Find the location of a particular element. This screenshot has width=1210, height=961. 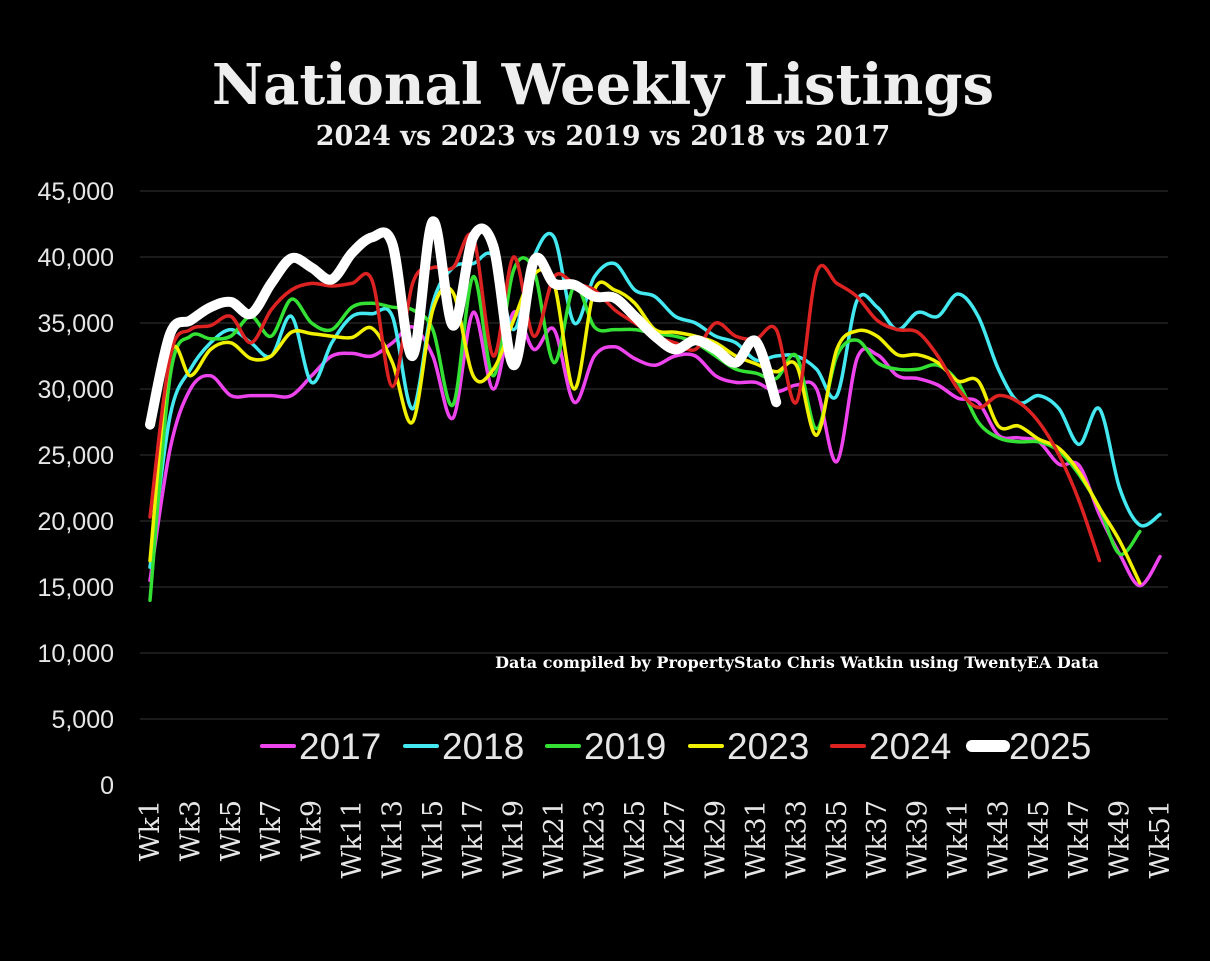

x-tick-label: Wk5 is located at coordinates (231, 830).